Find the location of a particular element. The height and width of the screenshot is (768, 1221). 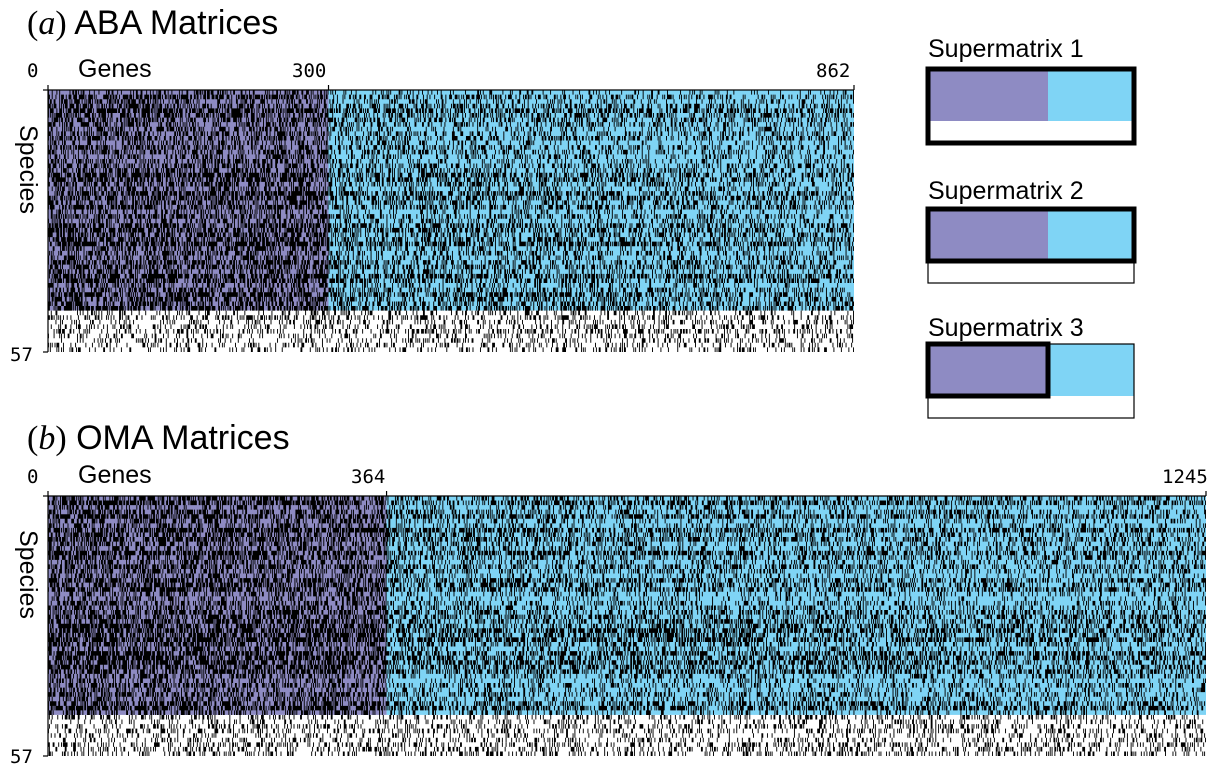

panel-b-title-text: OMA Matrices is located at coordinates (183, 438).